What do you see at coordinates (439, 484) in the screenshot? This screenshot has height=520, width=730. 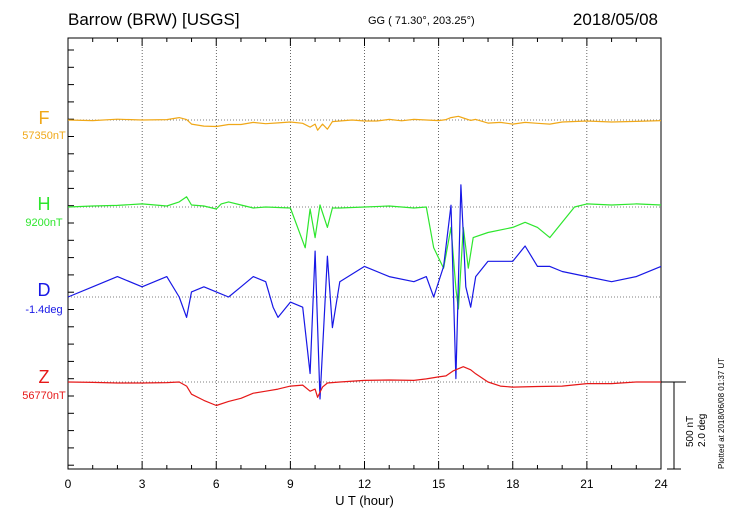 I see `x-tick-label: 15` at bounding box center [439, 484].